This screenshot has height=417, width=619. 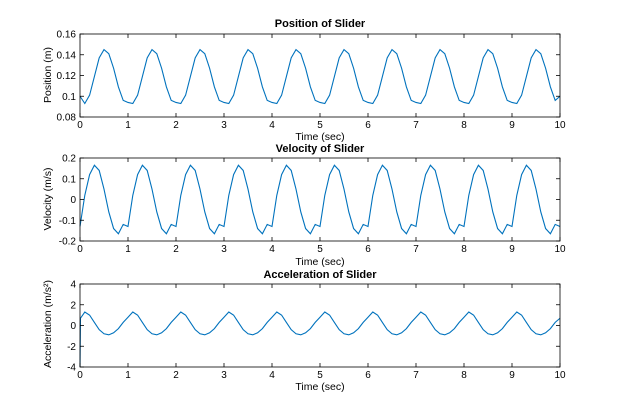 What do you see at coordinates (320, 339) in the screenshot?
I see `acceleration-series-line` at bounding box center [320, 339].